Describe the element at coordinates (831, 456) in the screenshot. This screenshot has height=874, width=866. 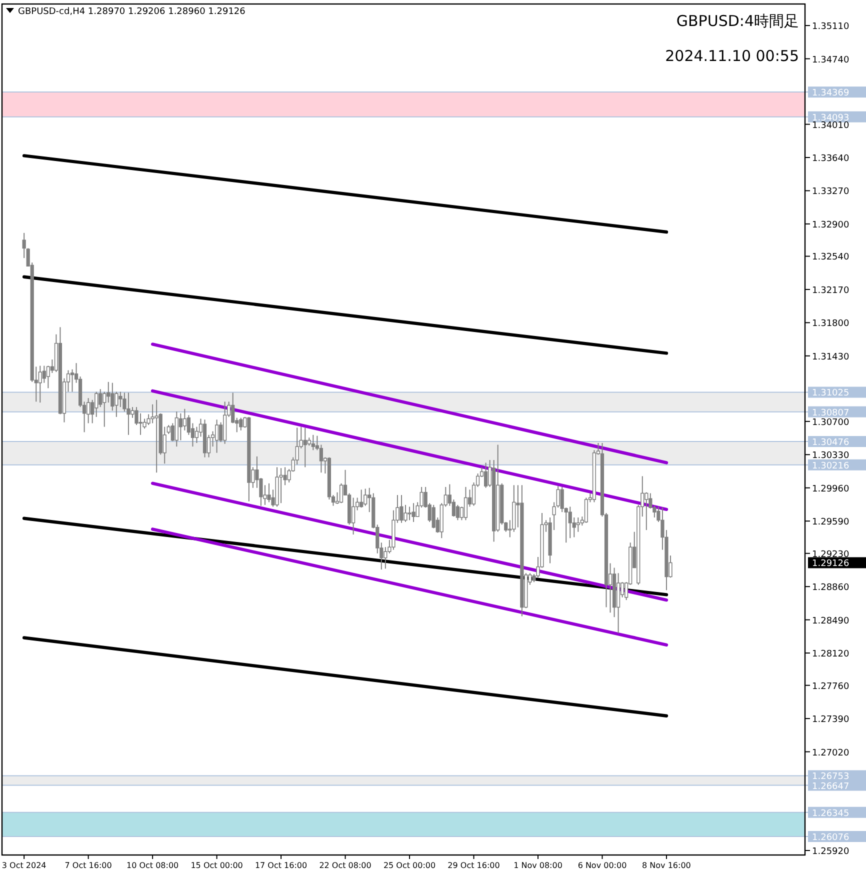
I see `y-tick-label: 1.30330` at that location.